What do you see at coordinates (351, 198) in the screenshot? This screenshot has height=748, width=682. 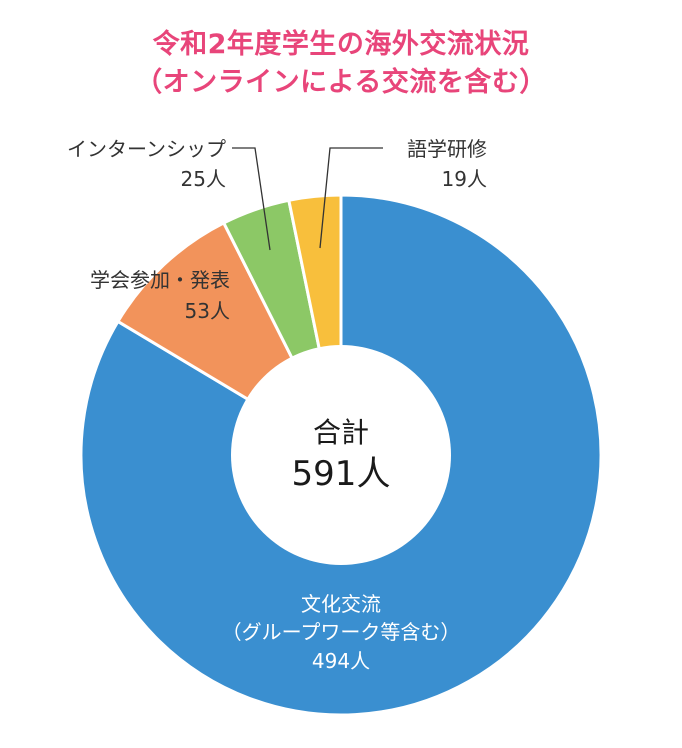 I see `leader-line-language` at bounding box center [351, 198].